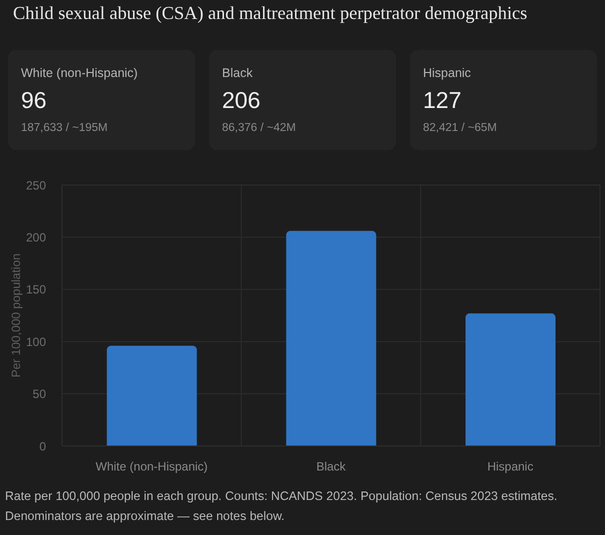 This screenshot has width=605, height=535. Describe the element at coordinates (241, 100) in the screenshot. I see `data-label: 206` at that location.